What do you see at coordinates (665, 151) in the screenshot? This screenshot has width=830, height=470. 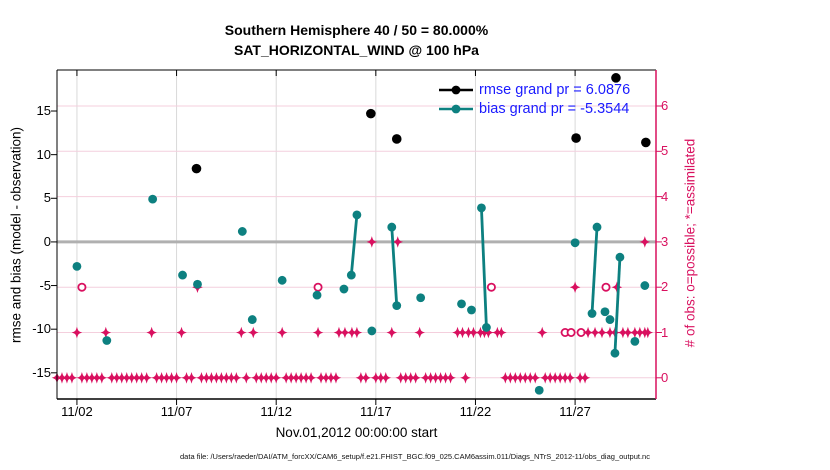 I see `right-tick-label: 5` at bounding box center [665, 151].